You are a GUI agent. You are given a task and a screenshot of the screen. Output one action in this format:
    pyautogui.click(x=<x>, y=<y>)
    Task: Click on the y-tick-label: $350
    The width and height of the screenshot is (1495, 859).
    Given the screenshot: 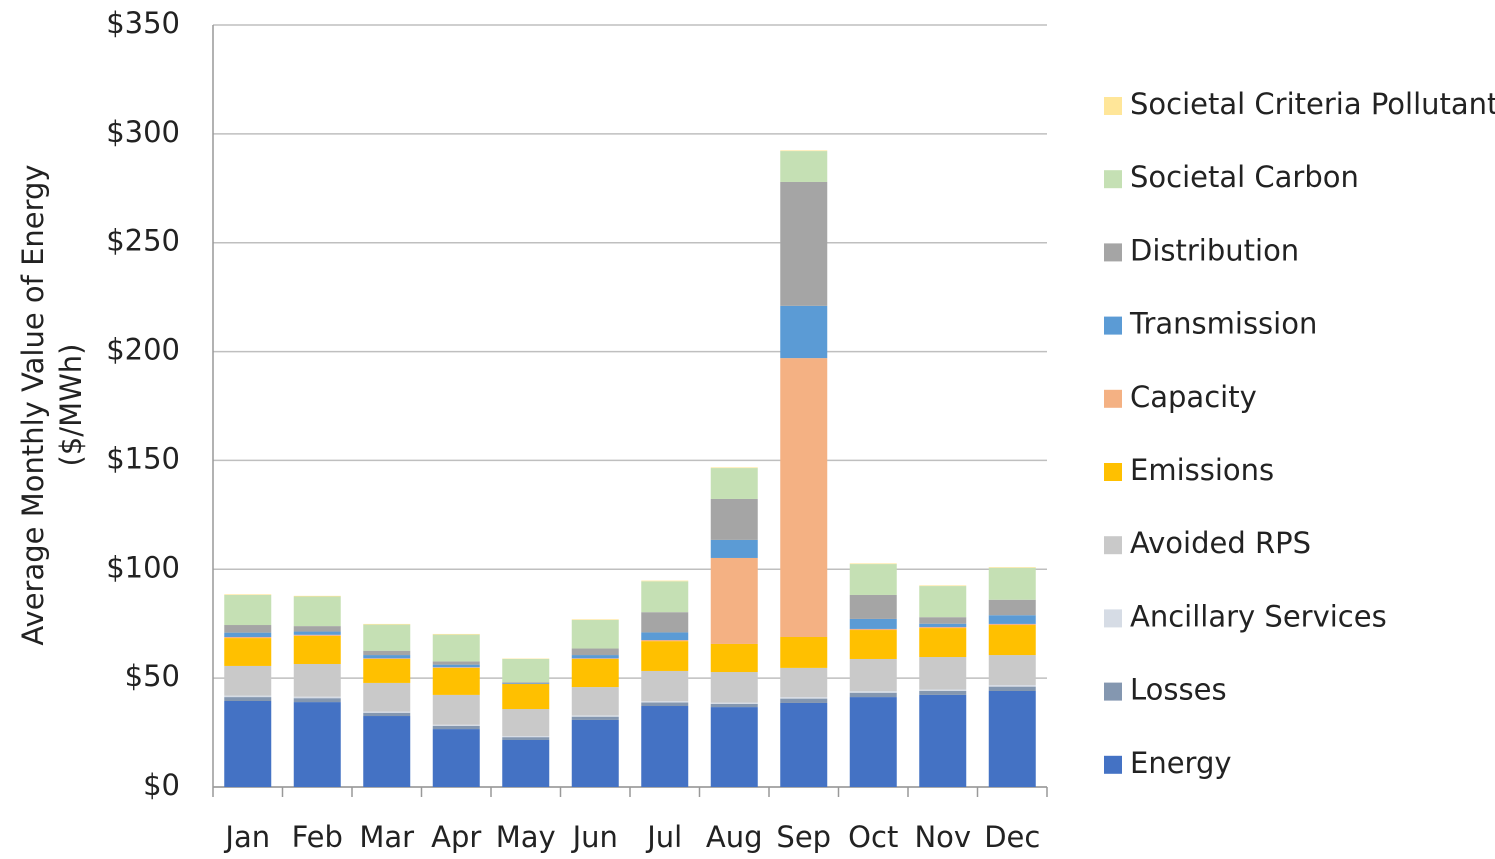 What is the action you would take?
    pyautogui.click(x=143, y=23)
    